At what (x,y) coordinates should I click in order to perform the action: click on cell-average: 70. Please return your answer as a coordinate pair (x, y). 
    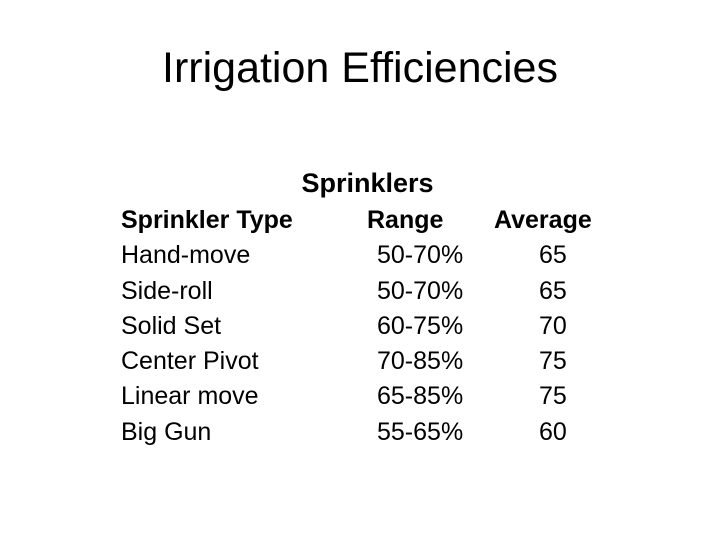
    Looking at the image, I should click on (553, 325).